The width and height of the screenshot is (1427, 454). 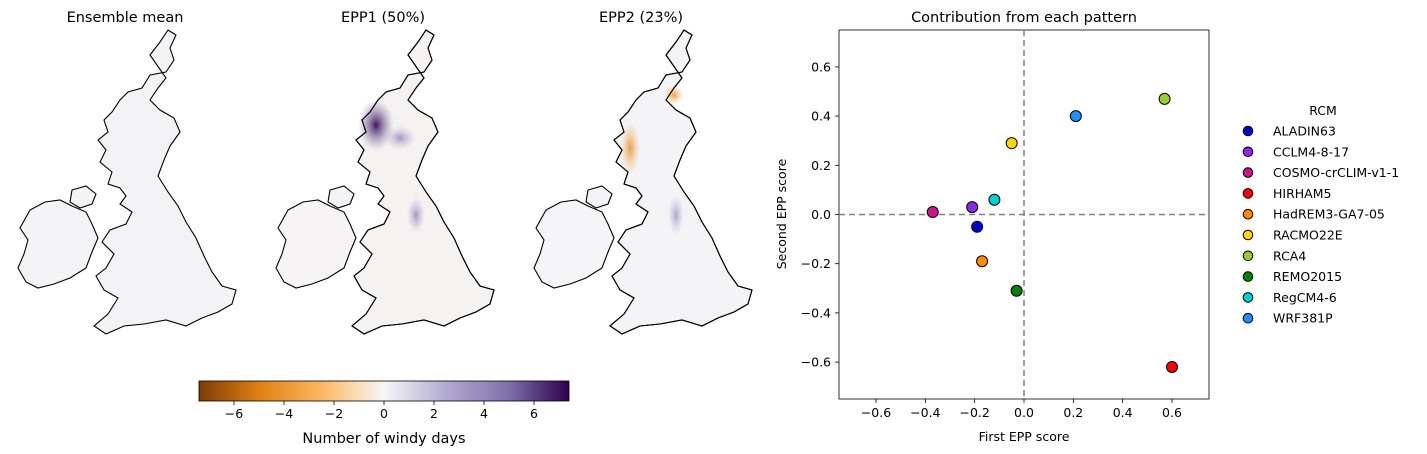 What do you see at coordinates (674, 95) in the screenshot?
I see `epp2-north-anomaly` at bounding box center [674, 95].